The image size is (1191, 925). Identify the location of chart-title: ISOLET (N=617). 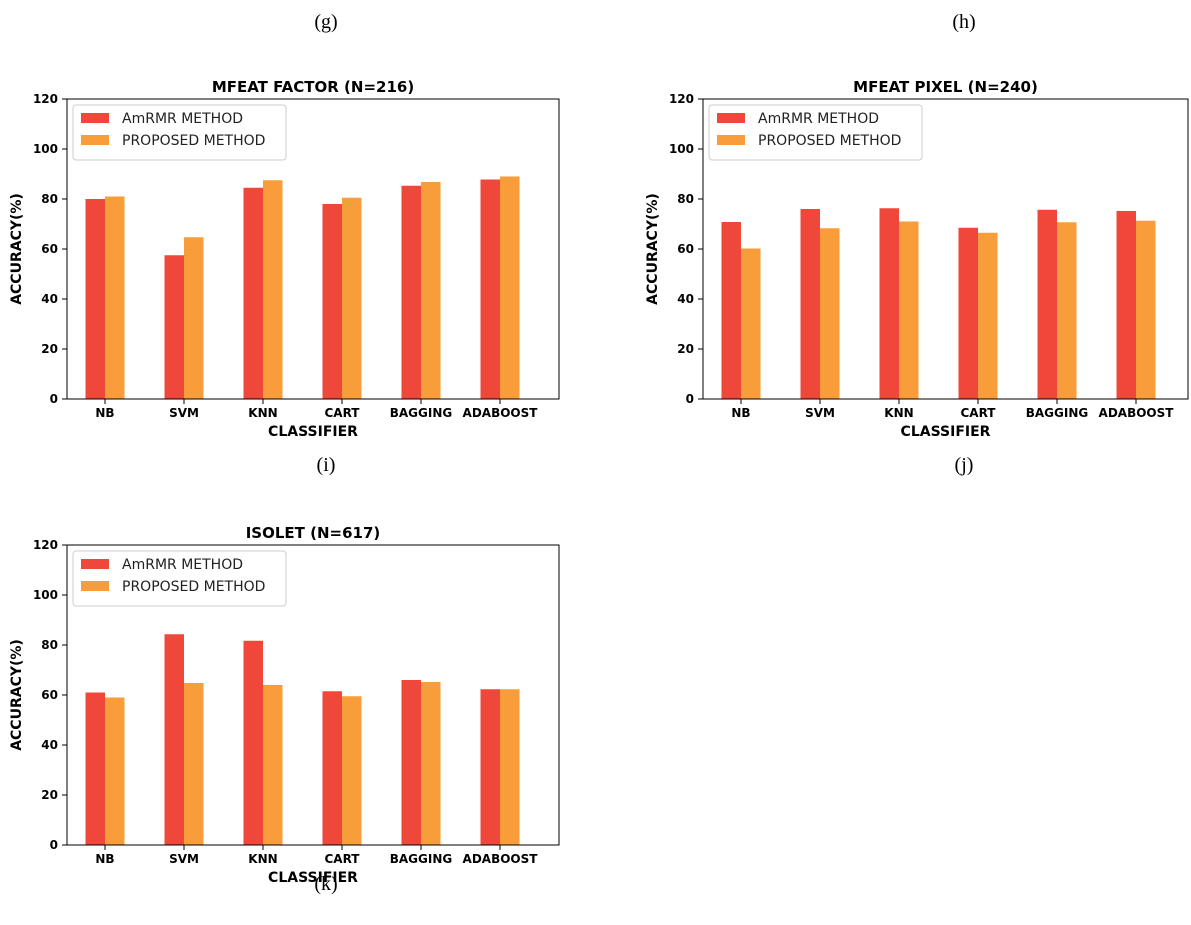
(313, 533).